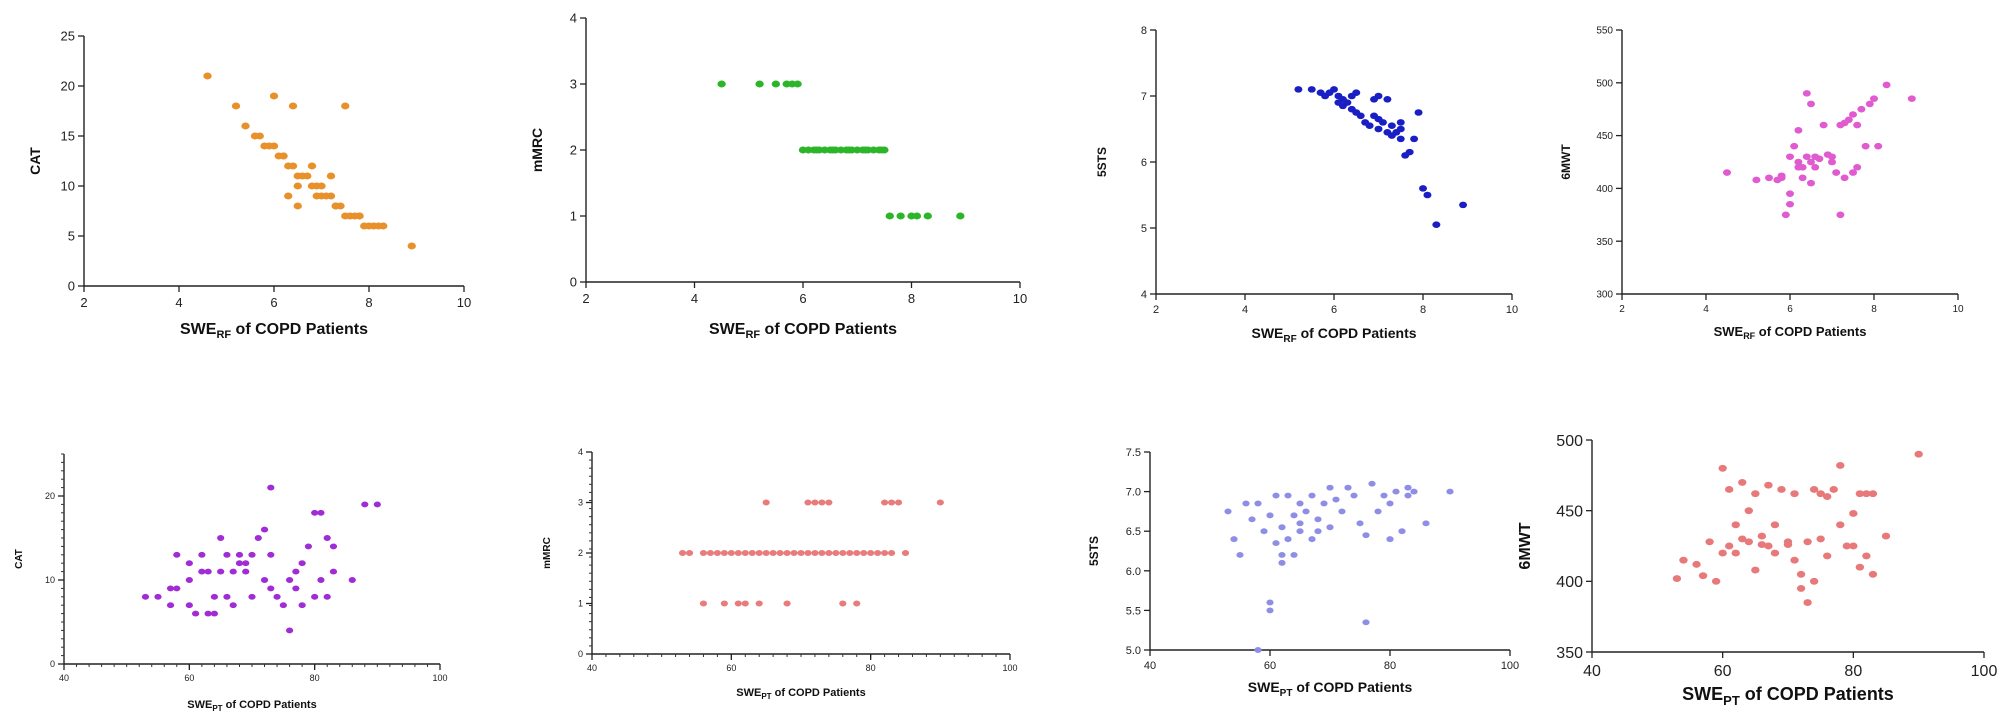 The image size is (2008, 726). Describe the element at coordinates (68, 136) in the screenshot. I see `y-tick-label: 15` at that location.